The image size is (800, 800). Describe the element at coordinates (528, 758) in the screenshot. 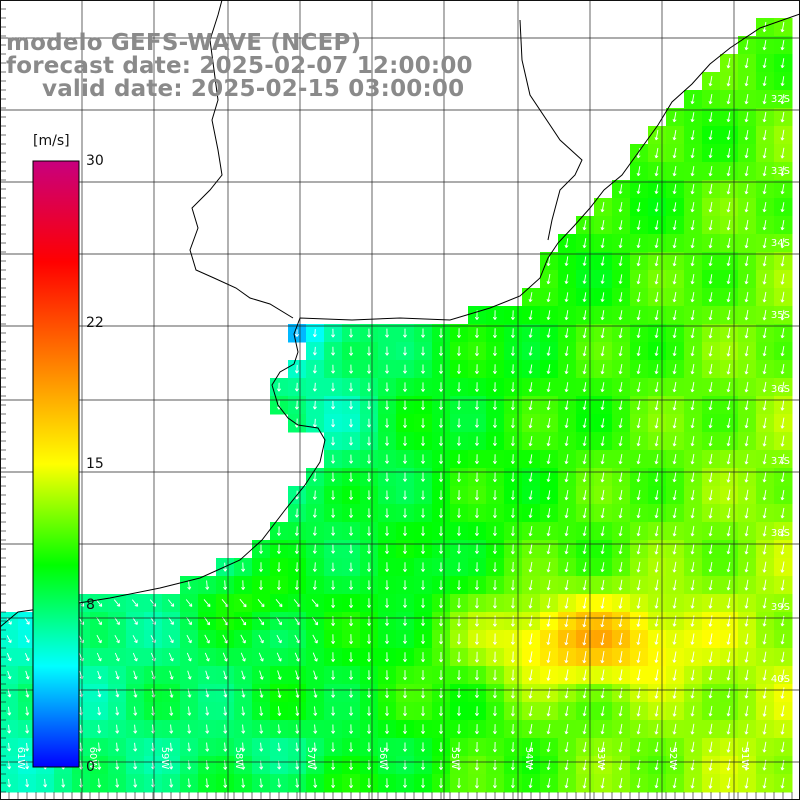

I see `lon-label: 54W` at that location.